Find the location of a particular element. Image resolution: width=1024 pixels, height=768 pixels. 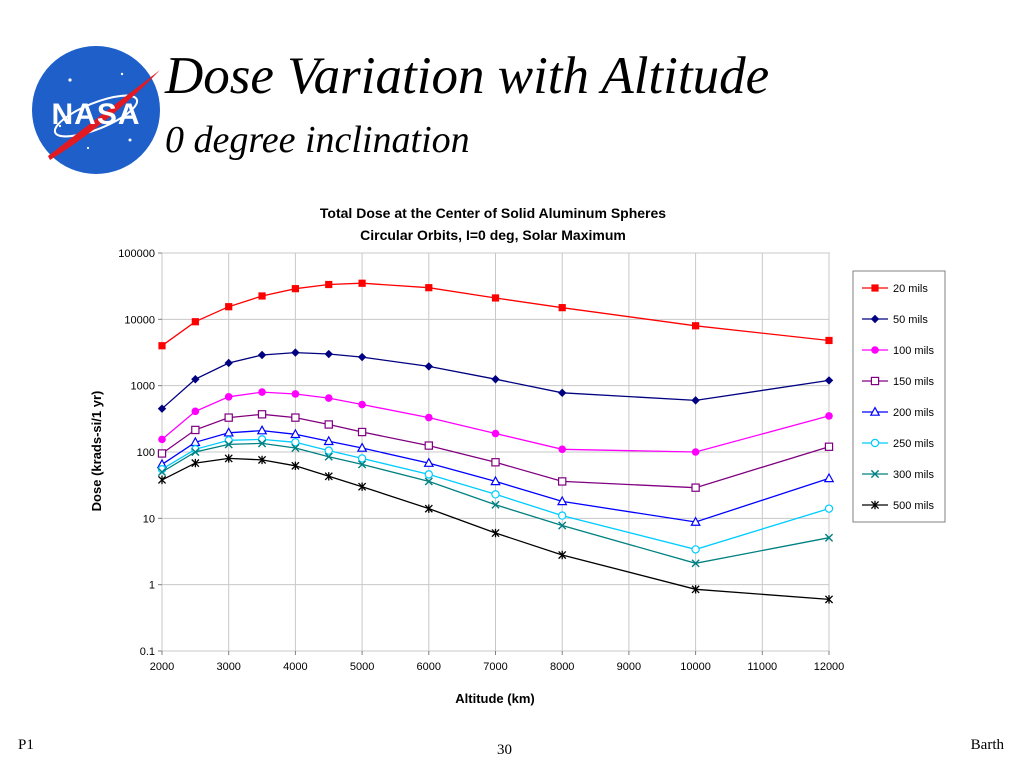

x-tick-label: 11000 is located at coordinates (762, 667).